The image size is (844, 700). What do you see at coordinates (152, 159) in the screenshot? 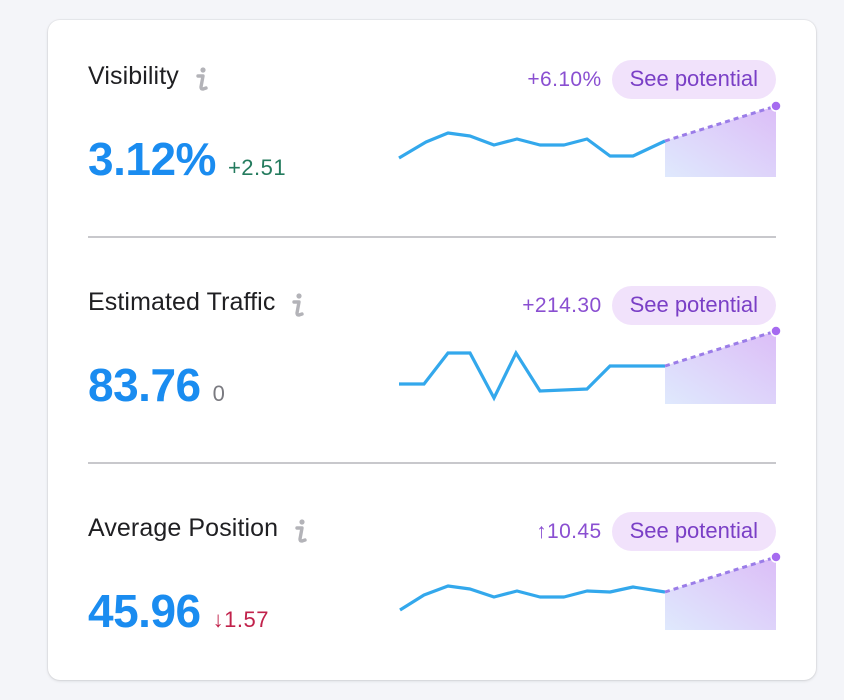
I see `metric-value: 3.12%` at bounding box center [152, 159].